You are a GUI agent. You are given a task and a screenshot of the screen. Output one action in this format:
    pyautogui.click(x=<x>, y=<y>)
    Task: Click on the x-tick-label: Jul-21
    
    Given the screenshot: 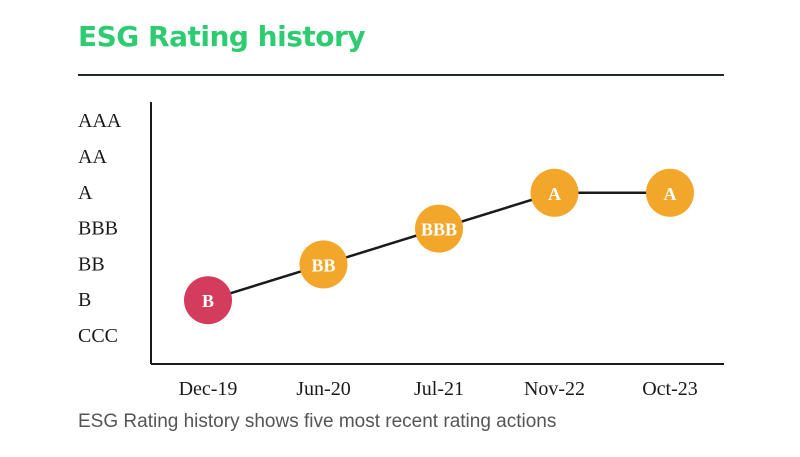 What is the action you would take?
    pyautogui.click(x=439, y=389)
    